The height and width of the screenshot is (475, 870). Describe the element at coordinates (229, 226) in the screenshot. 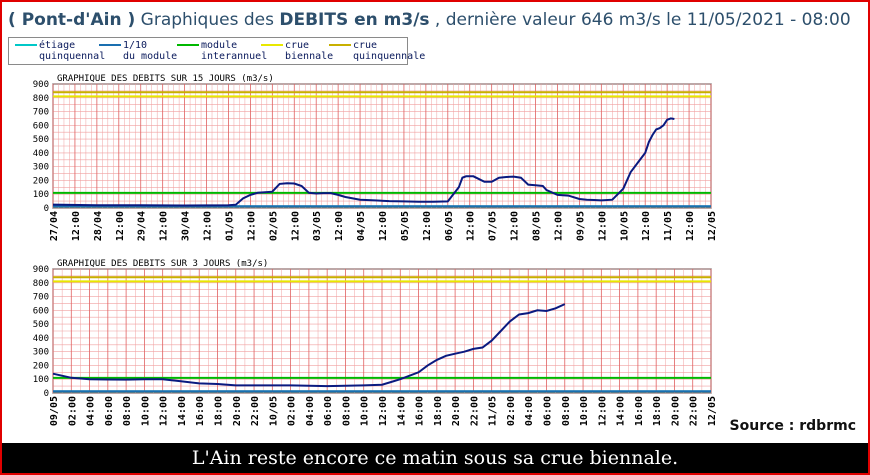

I see `x-tick-label: 01/05` at that location.